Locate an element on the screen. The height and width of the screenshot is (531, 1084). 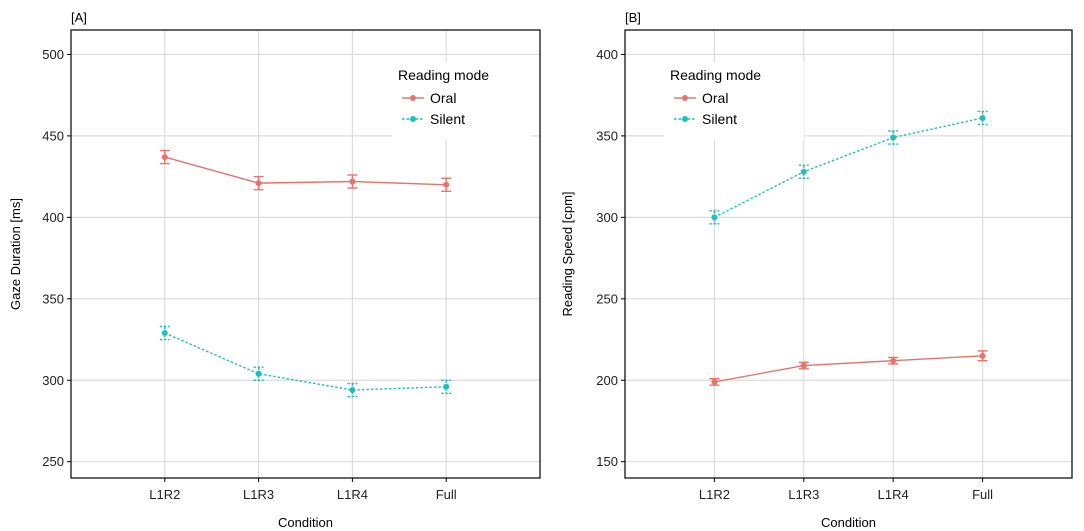
panel-label: [A] is located at coordinates (79, 17).